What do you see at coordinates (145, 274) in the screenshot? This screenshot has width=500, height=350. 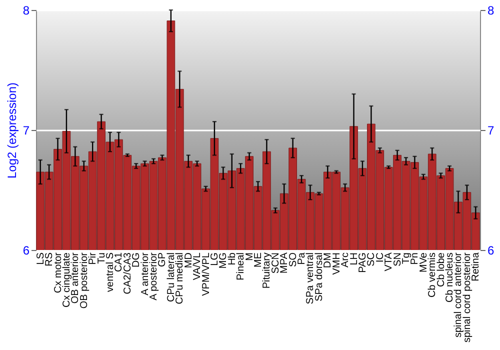 I see `x-tick-label: A anterior` at bounding box center [145, 274].